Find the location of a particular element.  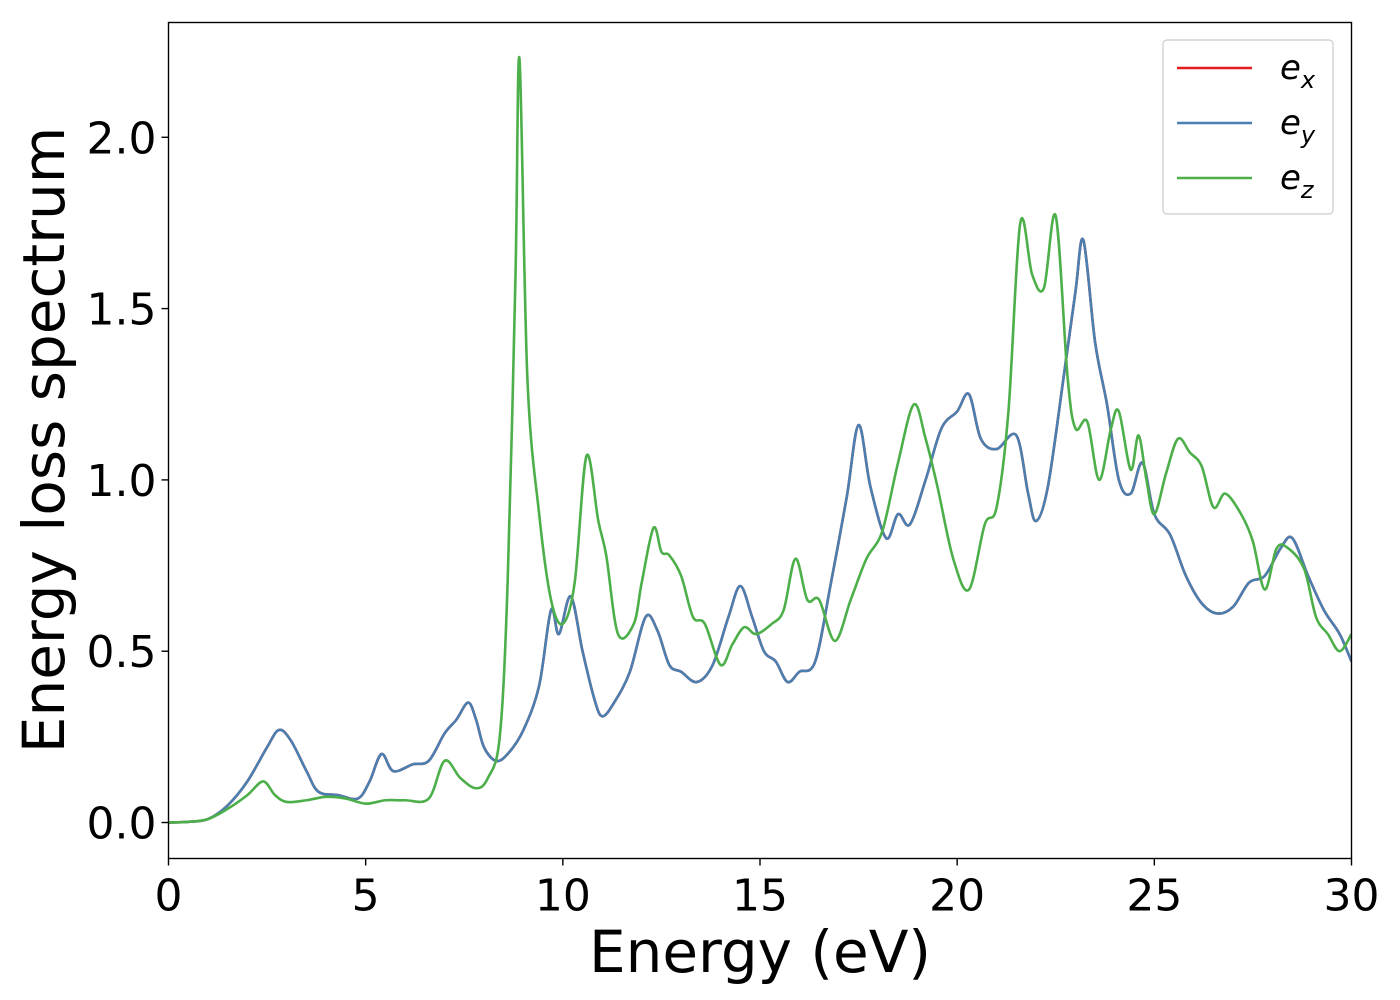

x-tick-label: 25 is located at coordinates (1154, 896).